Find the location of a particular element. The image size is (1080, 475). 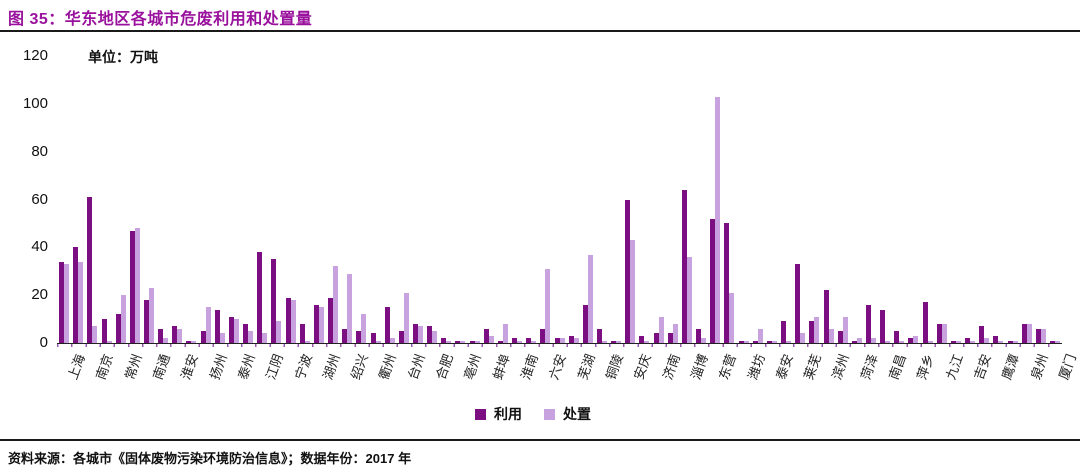

source-note: 资料来源：各城市《固体废物污染环境防治信息》；数据年份：2017 年 is located at coordinates (209, 457).